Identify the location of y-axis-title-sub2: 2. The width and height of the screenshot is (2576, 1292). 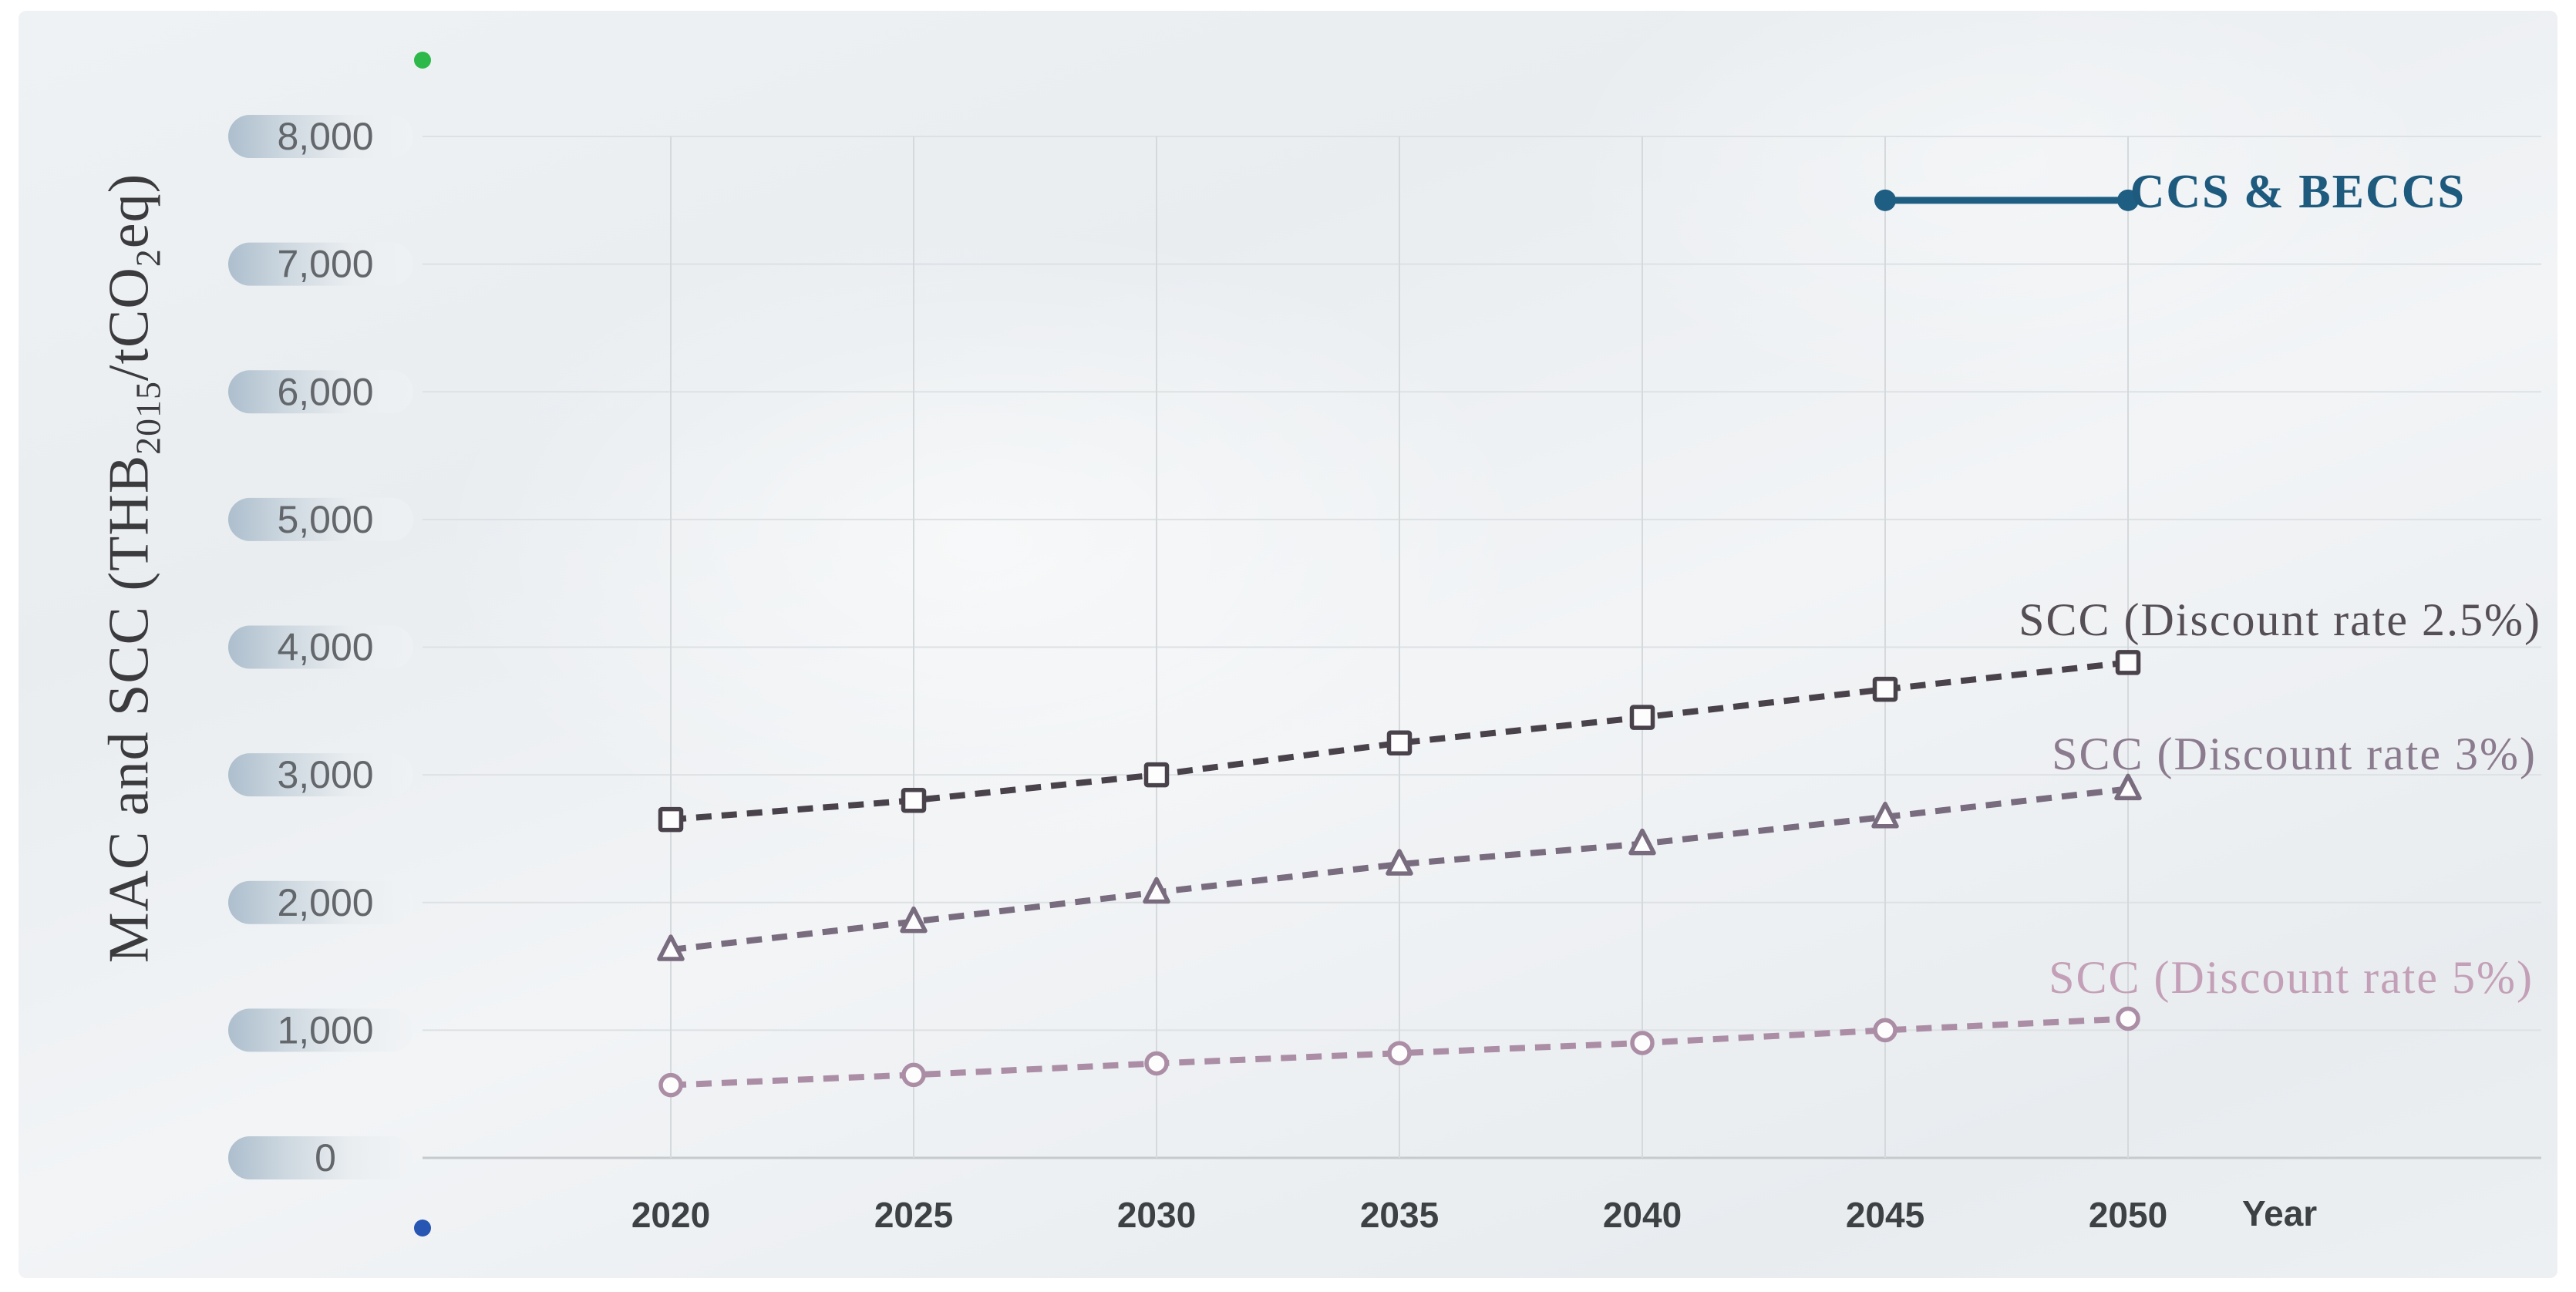
(148, 258).